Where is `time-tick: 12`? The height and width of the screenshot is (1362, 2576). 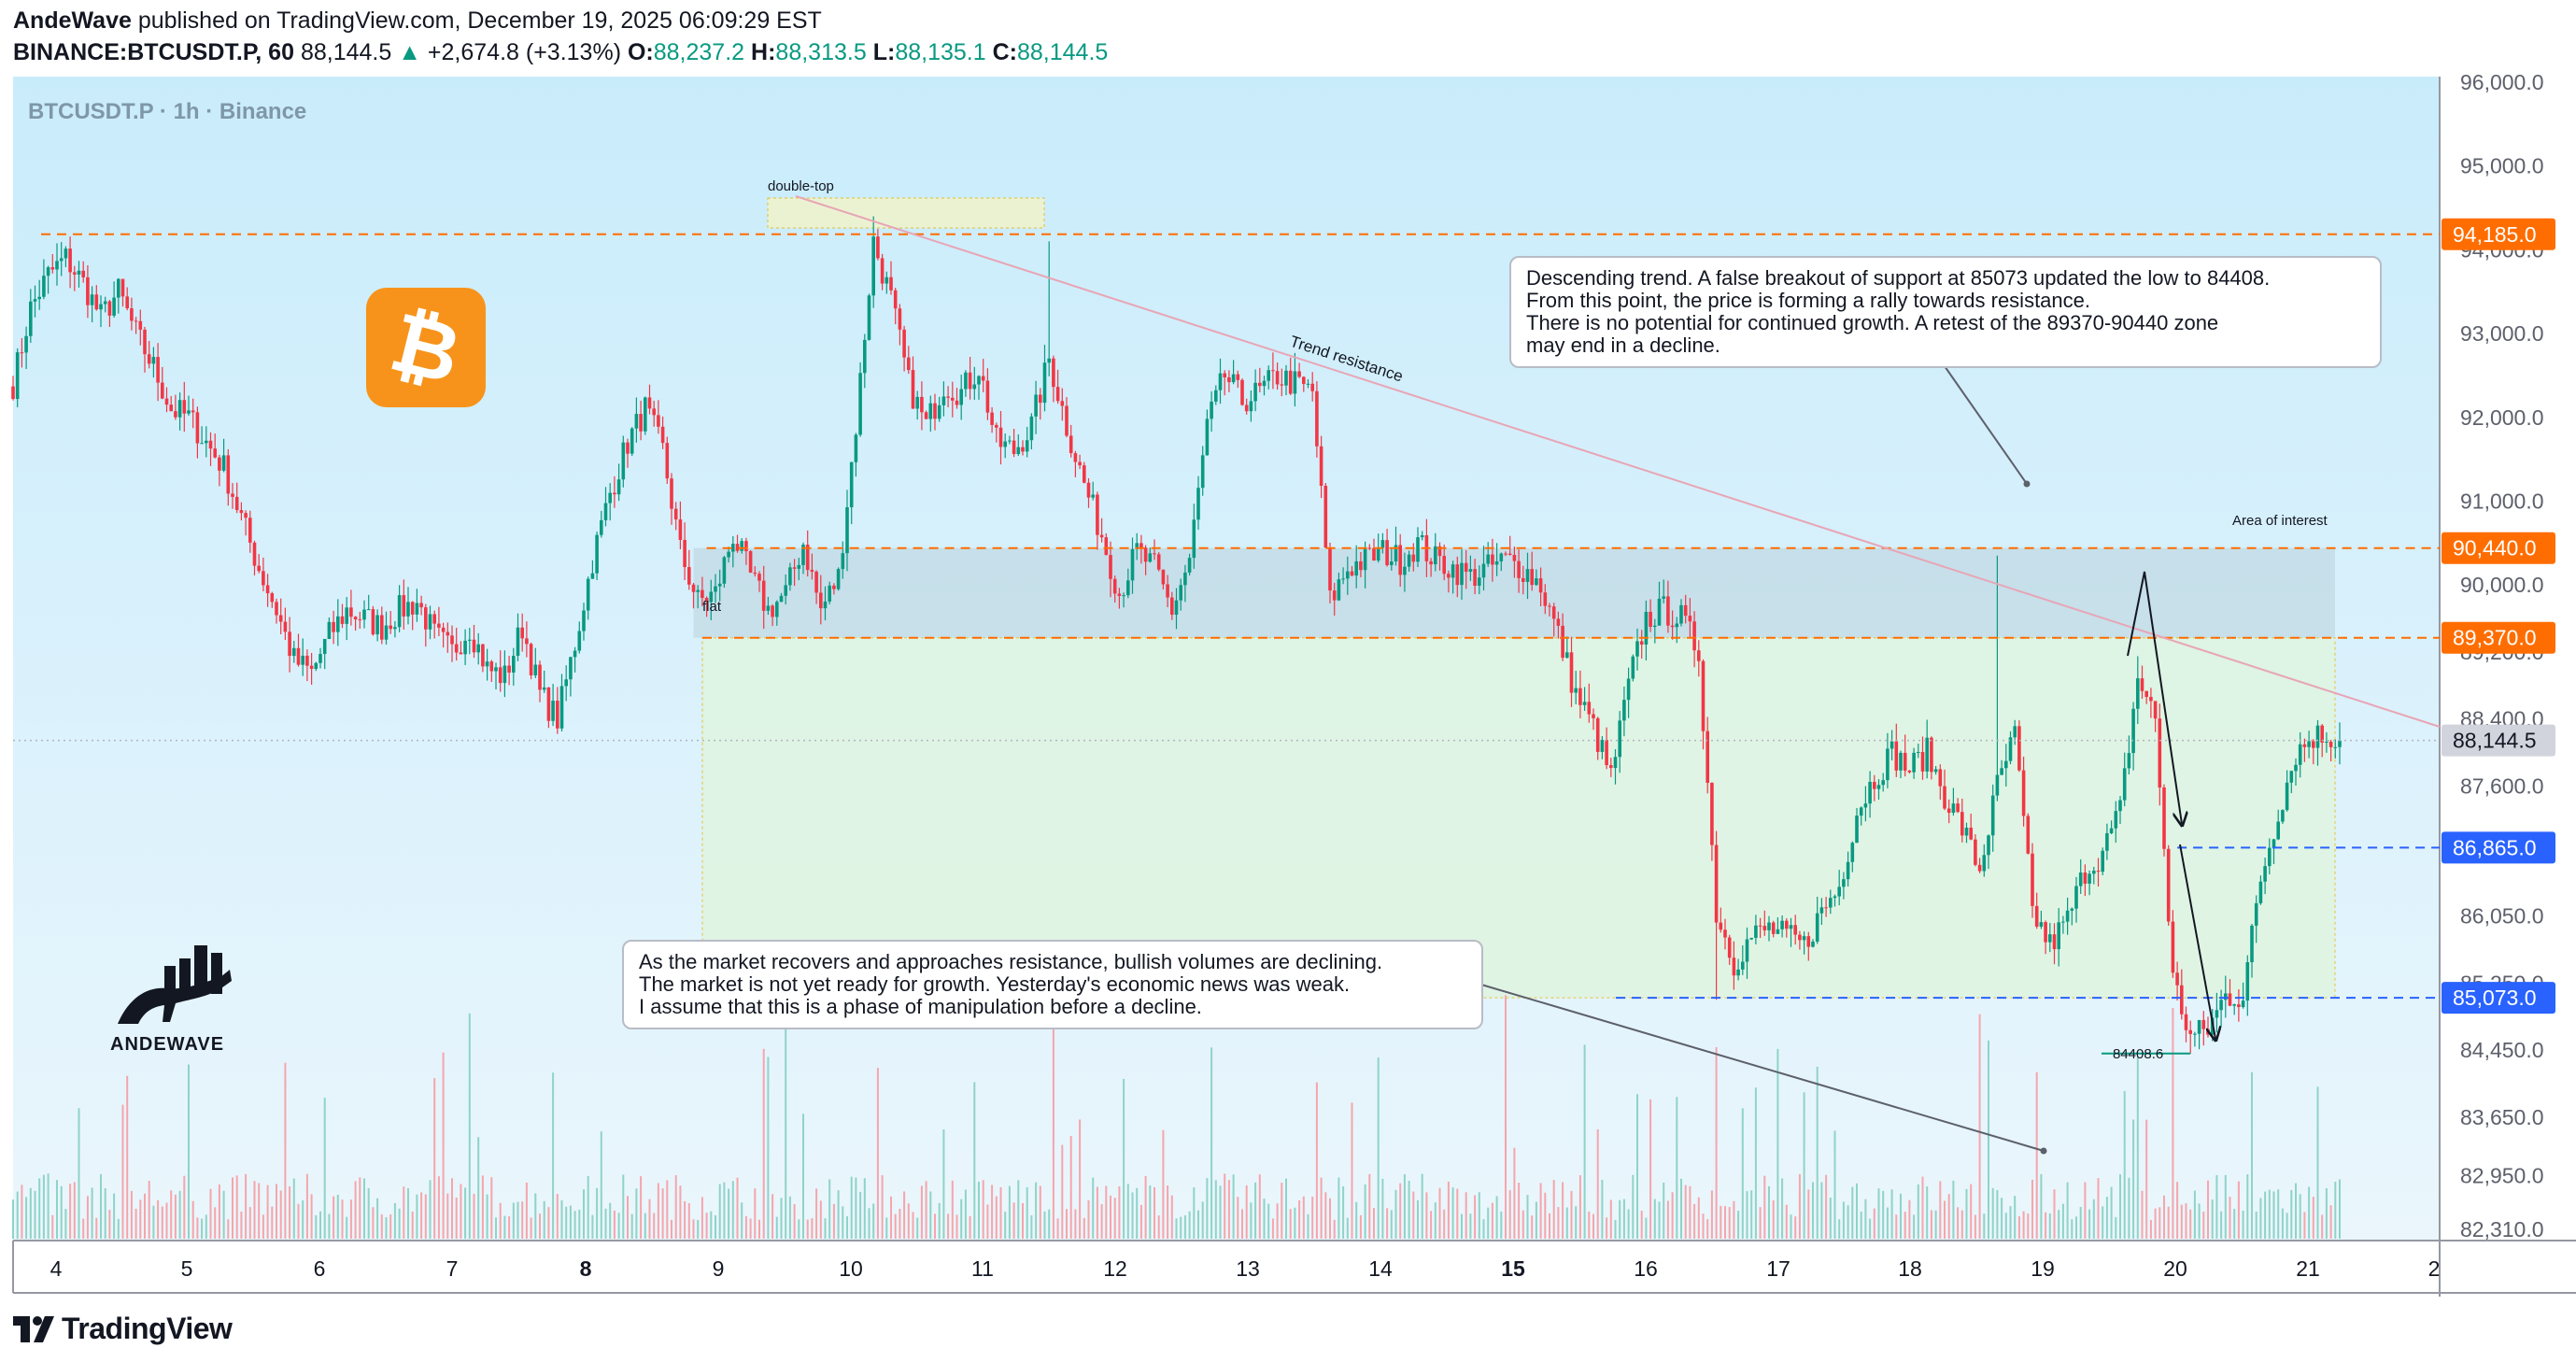 time-tick: 12 is located at coordinates (1115, 1268).